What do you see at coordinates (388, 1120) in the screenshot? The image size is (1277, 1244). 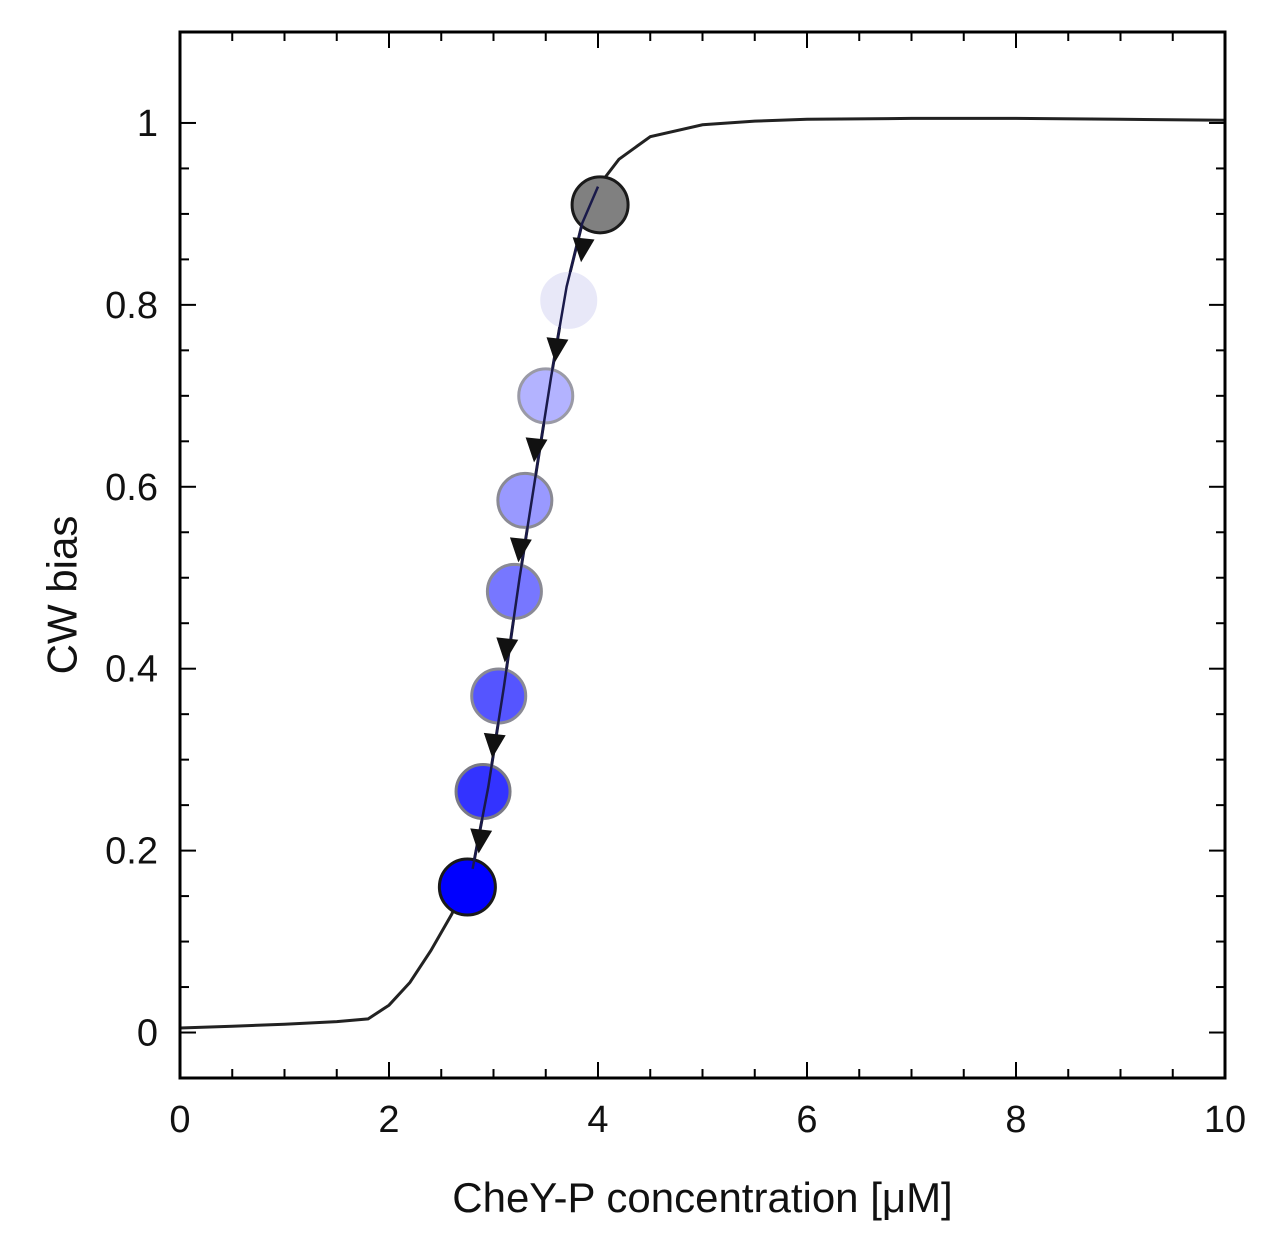 I see `x-tick-label: 2` at bounding box center [388, 1120].